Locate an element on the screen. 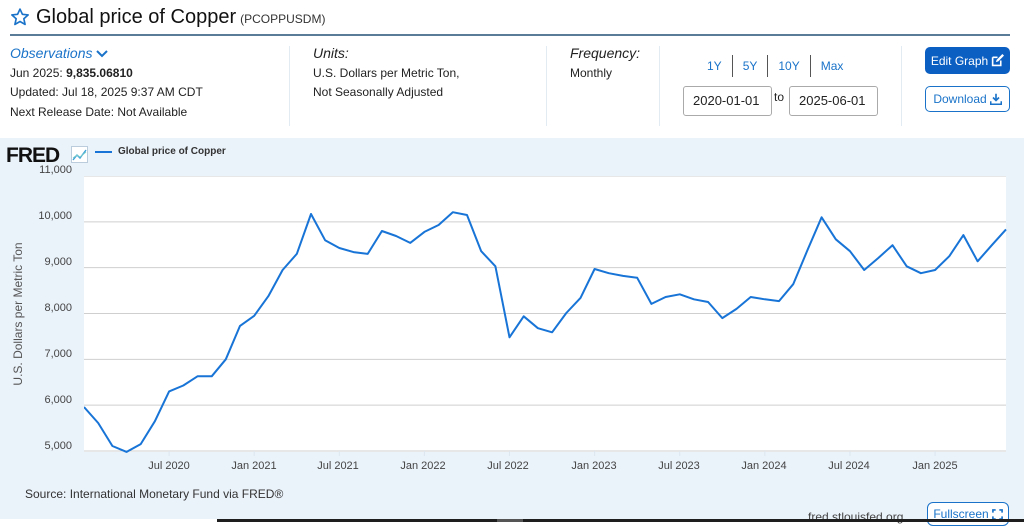  fullscreen-icon is located at coordinates (997, 514).